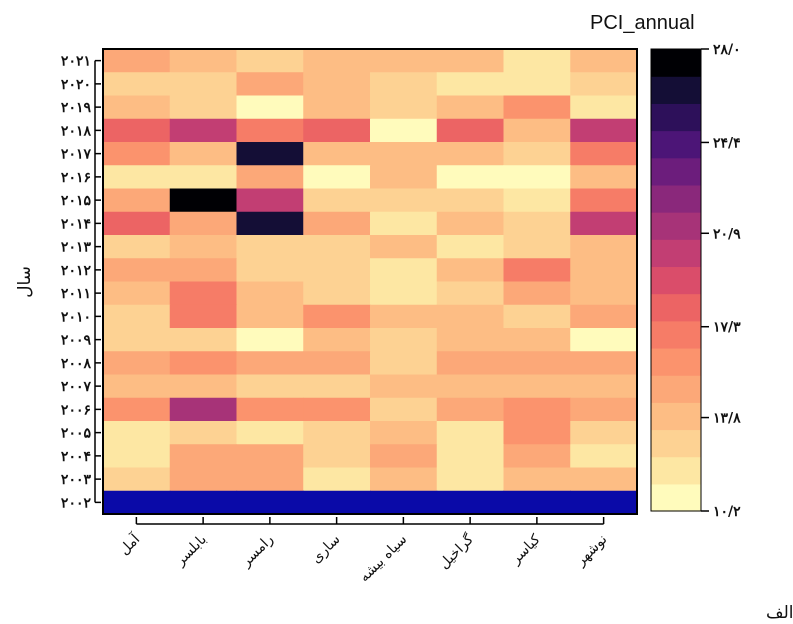 The height and width of the screenshot is (624, 793). Describe the element at coordinates (727, 328) in the screenshot. I see `colorbar-tick-label: ۱۷/۳` at that location.